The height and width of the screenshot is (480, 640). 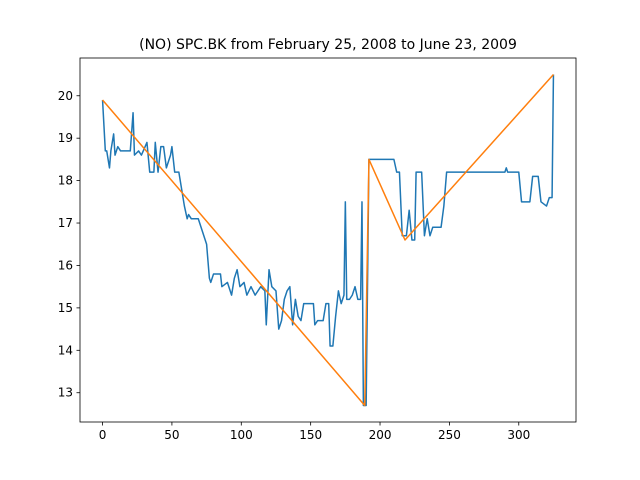 What do you see at coordinates (65, 265) in the screenshot?
I see `y-tick-label: 16` at bounding box center [65, 265].